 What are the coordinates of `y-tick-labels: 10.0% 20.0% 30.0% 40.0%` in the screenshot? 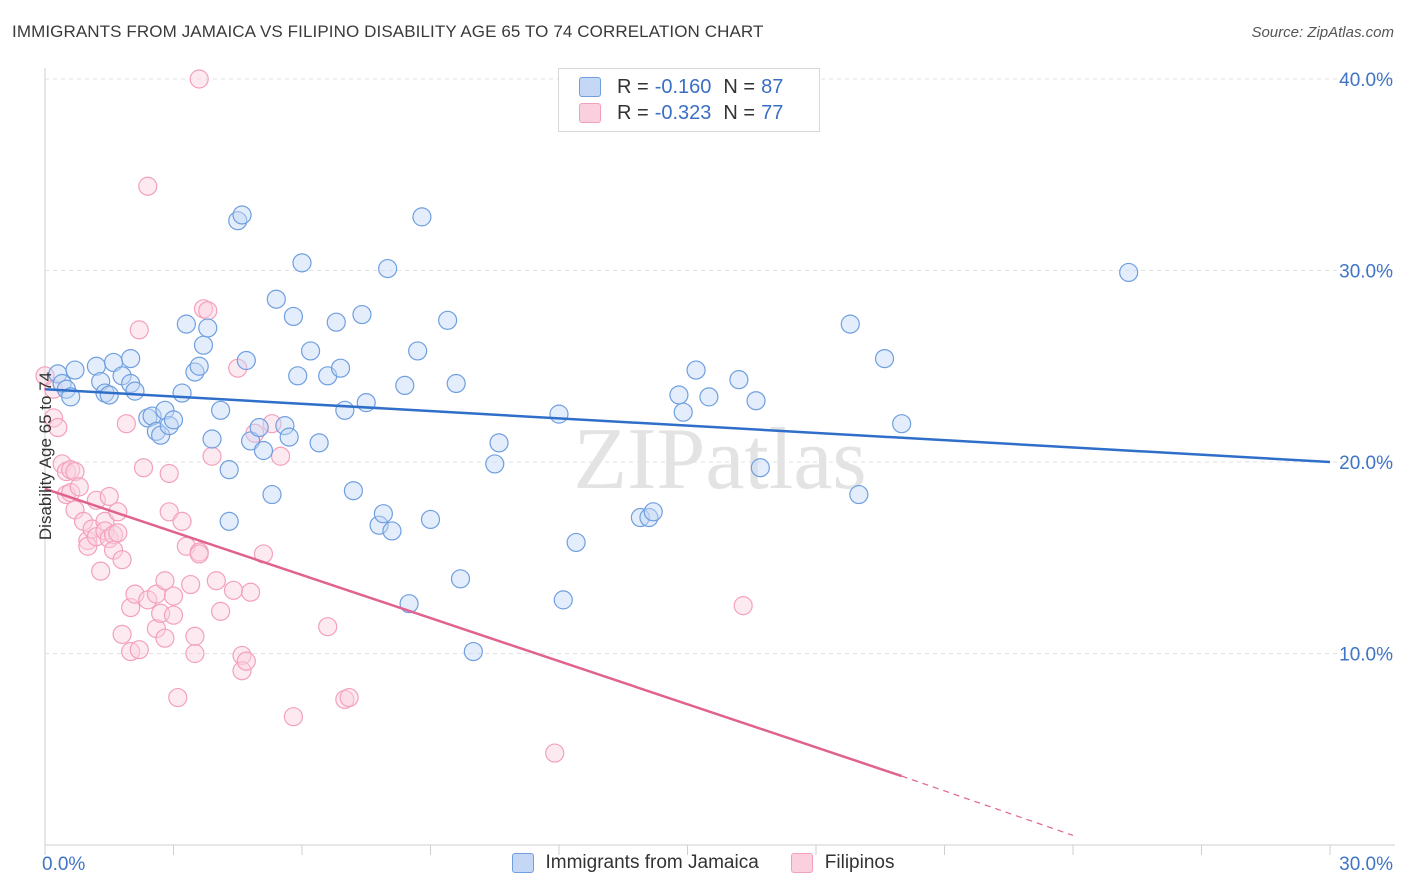 It's located at (1366, 368).